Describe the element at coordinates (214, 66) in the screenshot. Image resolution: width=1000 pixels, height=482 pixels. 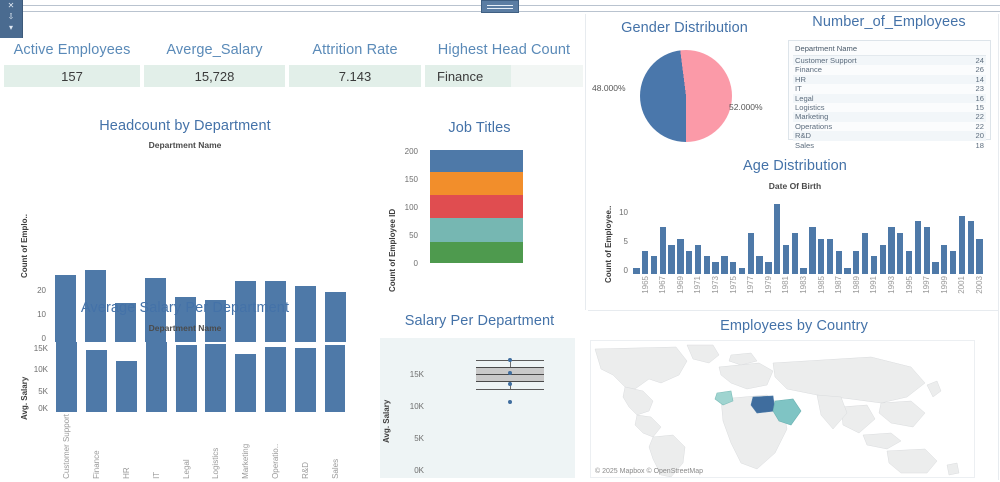
I see `kpi-average-salary: Averge_Salary 15,728` at that location.